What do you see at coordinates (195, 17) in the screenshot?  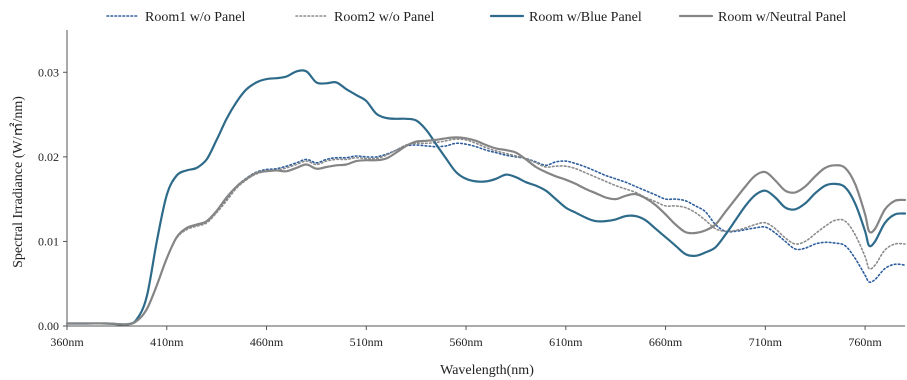 I see `legend-label: Room1 w/o Panel` at bounding box center [195, 17].